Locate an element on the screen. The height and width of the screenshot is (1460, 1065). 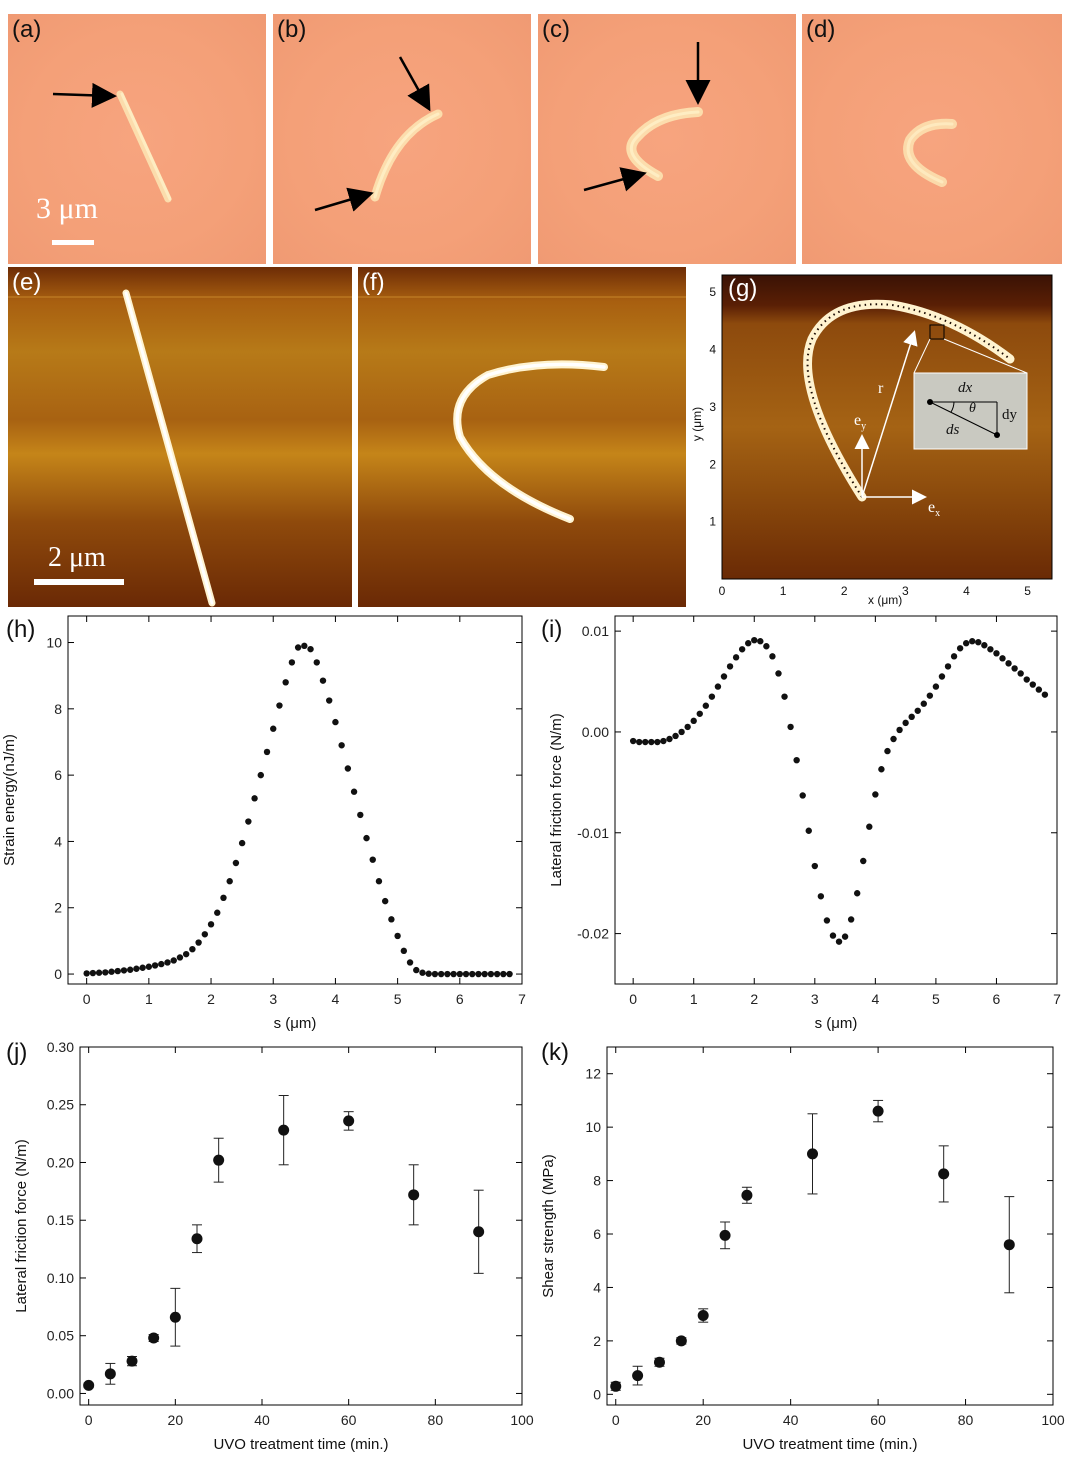
x-tick-label: 3 is located at coordinates (815, 999).